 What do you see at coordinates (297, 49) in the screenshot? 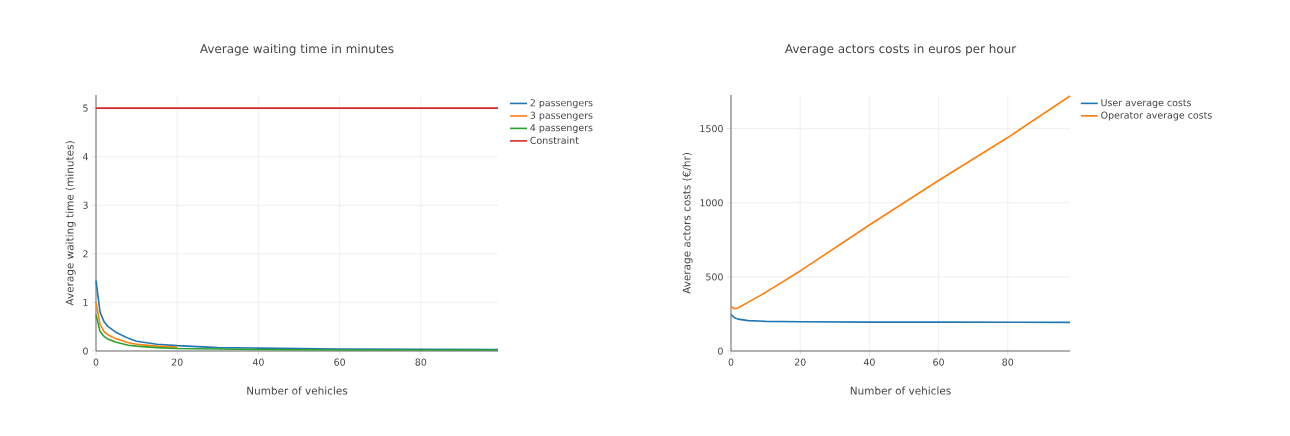
I see `chart-title: Average waiting time in minutes` at bounding box center [297, 49].